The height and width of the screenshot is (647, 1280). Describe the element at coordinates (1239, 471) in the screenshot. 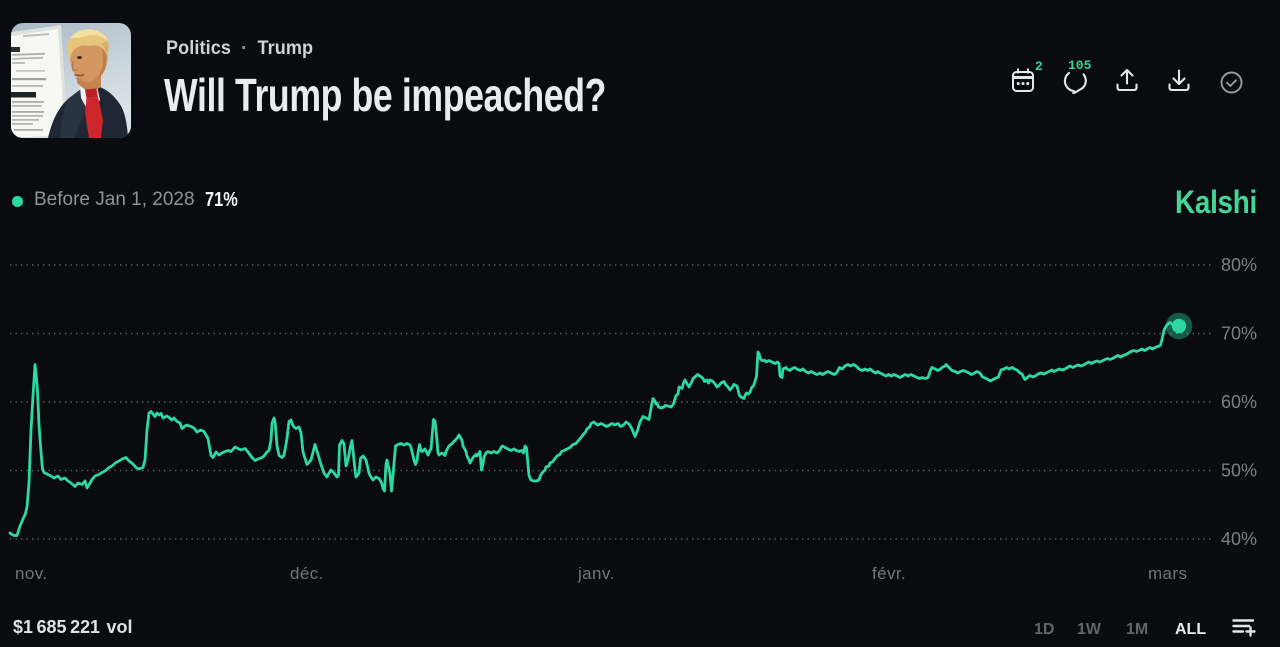

I see `svg-text: 50%` at that location.